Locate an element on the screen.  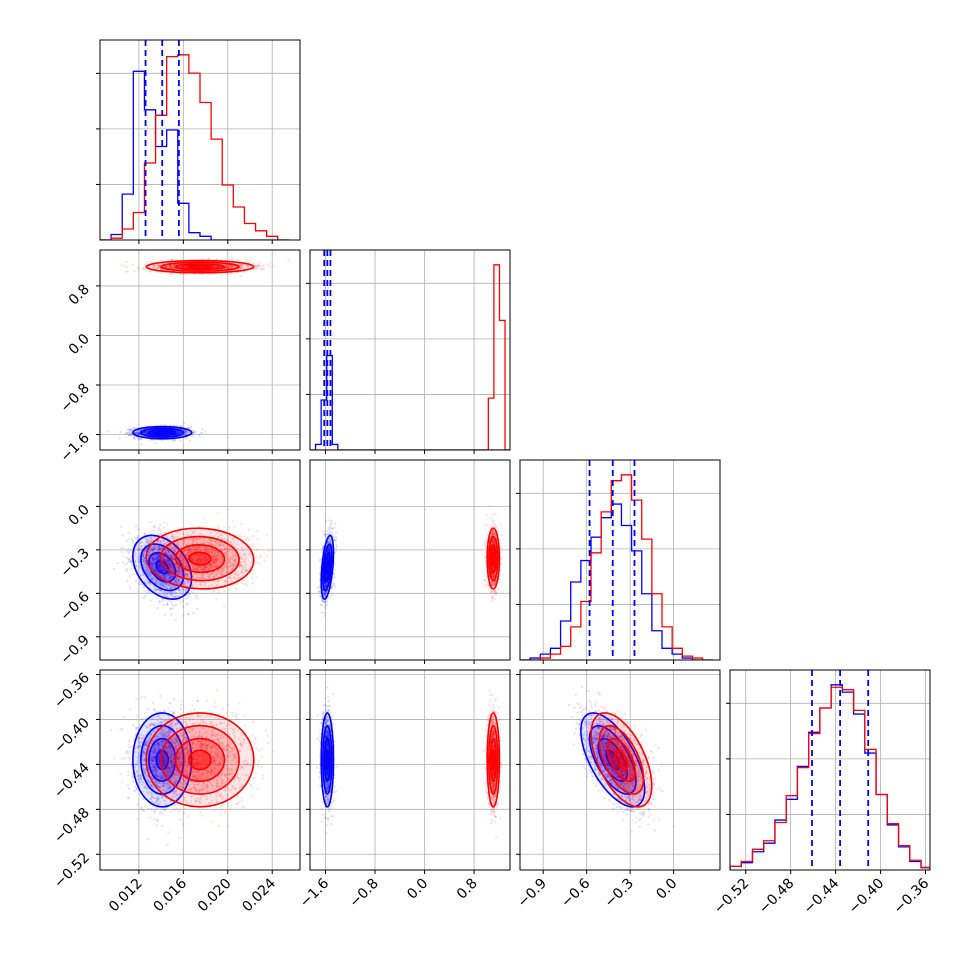
y-tick-label: −1.6 is located at coordinates (74, 447).